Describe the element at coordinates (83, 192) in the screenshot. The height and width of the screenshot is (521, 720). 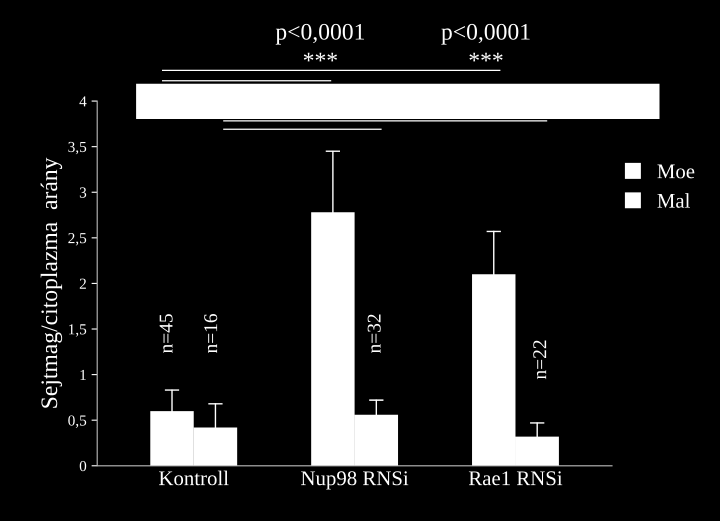
I see `y-tick-label: 3` at that location.